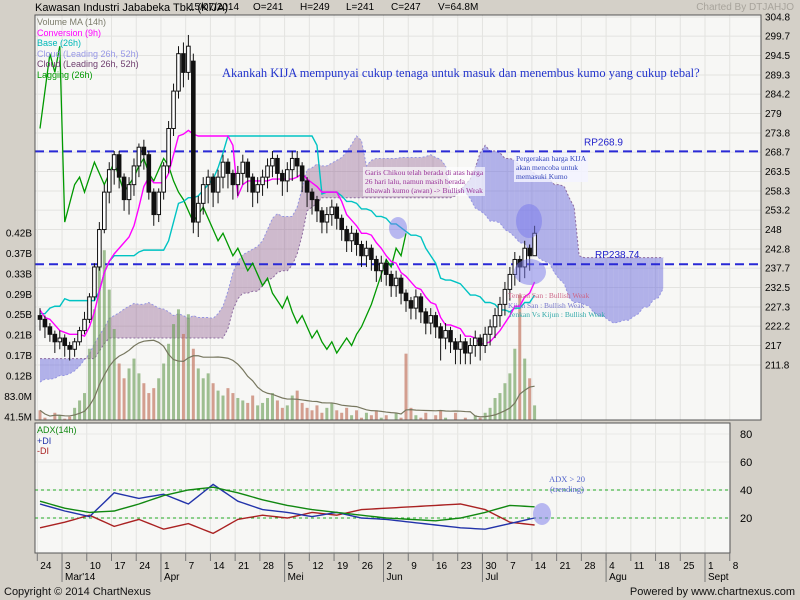 This screenshot has height=600, width=800. Describe the element at coordinates (467, 566) in the screenshot. I see `svg-text: 23` at that location.